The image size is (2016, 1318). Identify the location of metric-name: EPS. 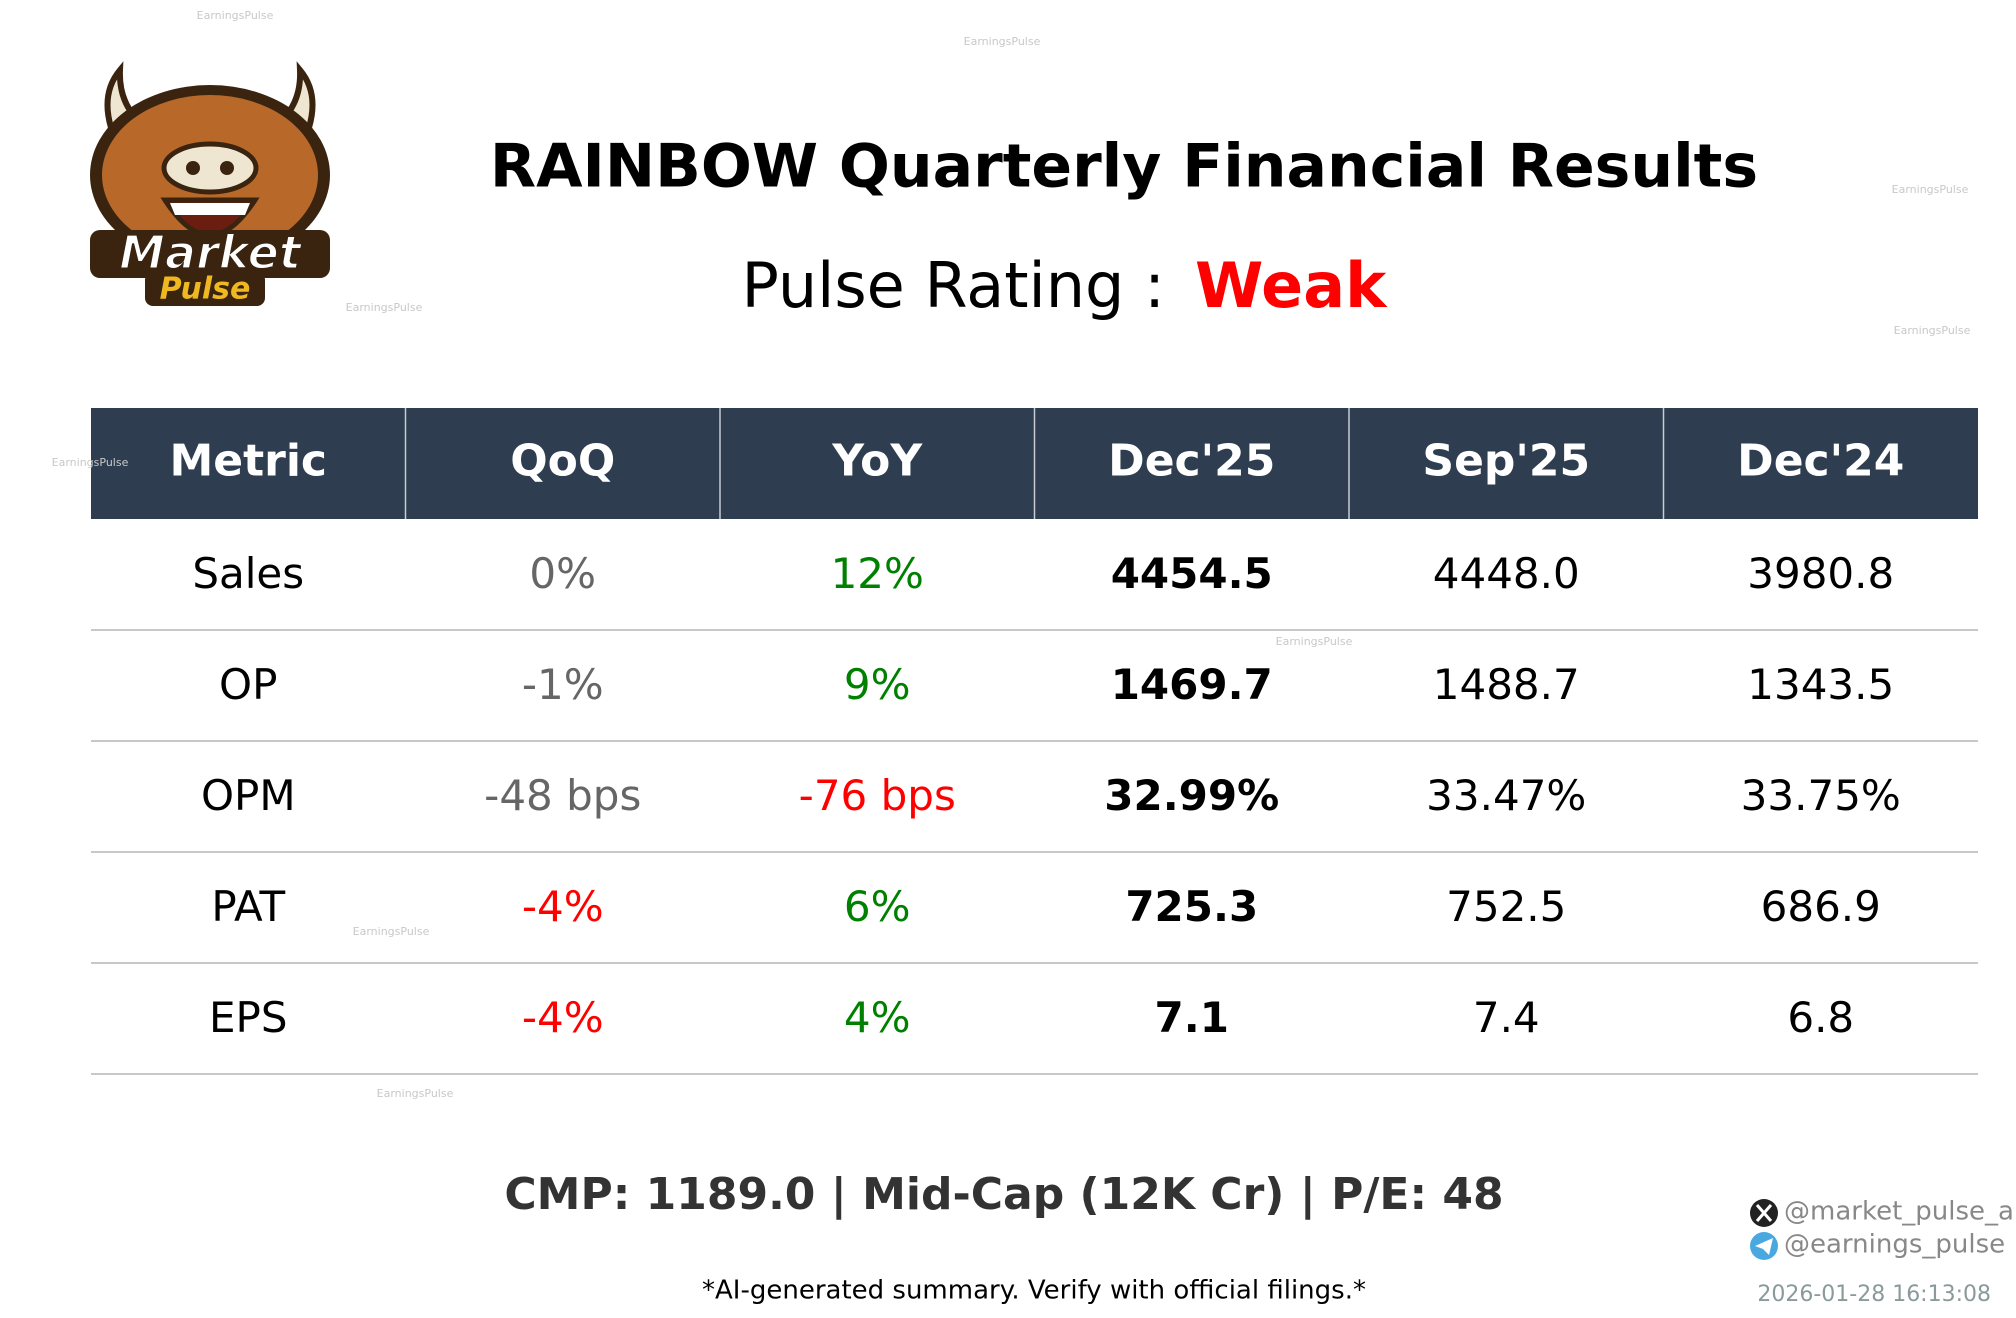
(248, 1017).